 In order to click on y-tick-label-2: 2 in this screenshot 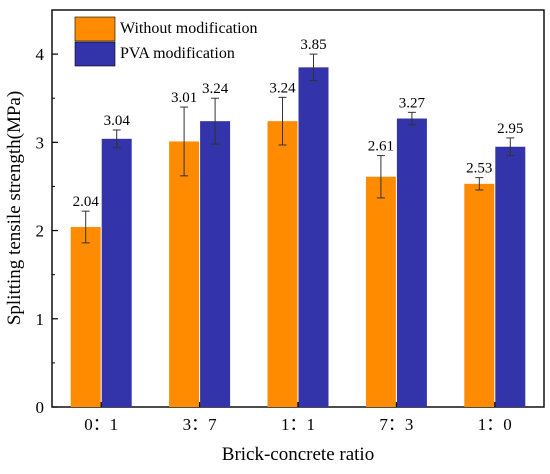, I will do `click(40, 231)`.